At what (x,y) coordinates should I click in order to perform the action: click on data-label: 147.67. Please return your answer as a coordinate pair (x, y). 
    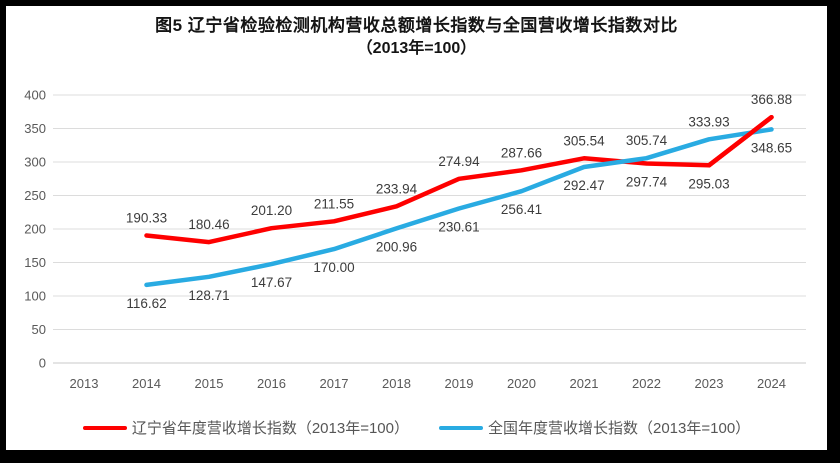
    Looking at the image, I should click on (271, 282).